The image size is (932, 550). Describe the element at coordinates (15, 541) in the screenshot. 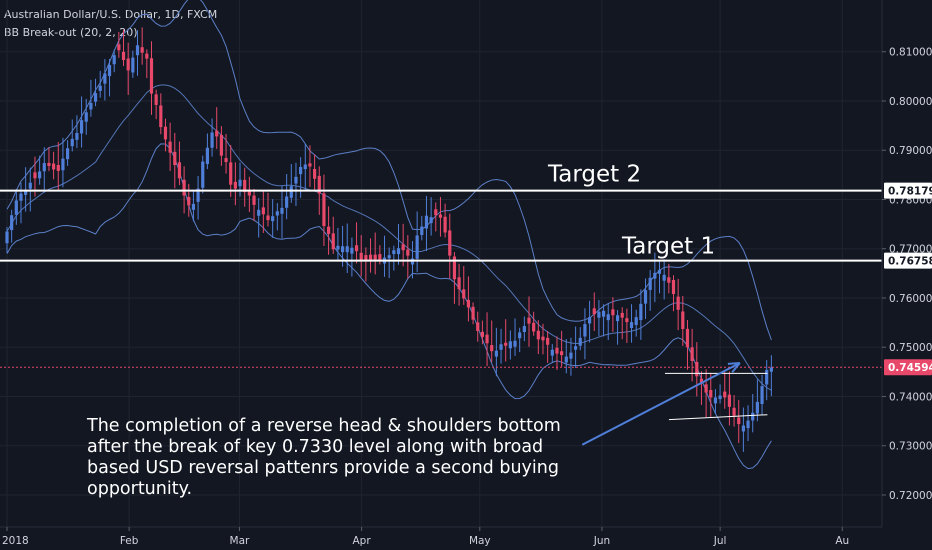

I see `time-tick-label: 2018` at that location.